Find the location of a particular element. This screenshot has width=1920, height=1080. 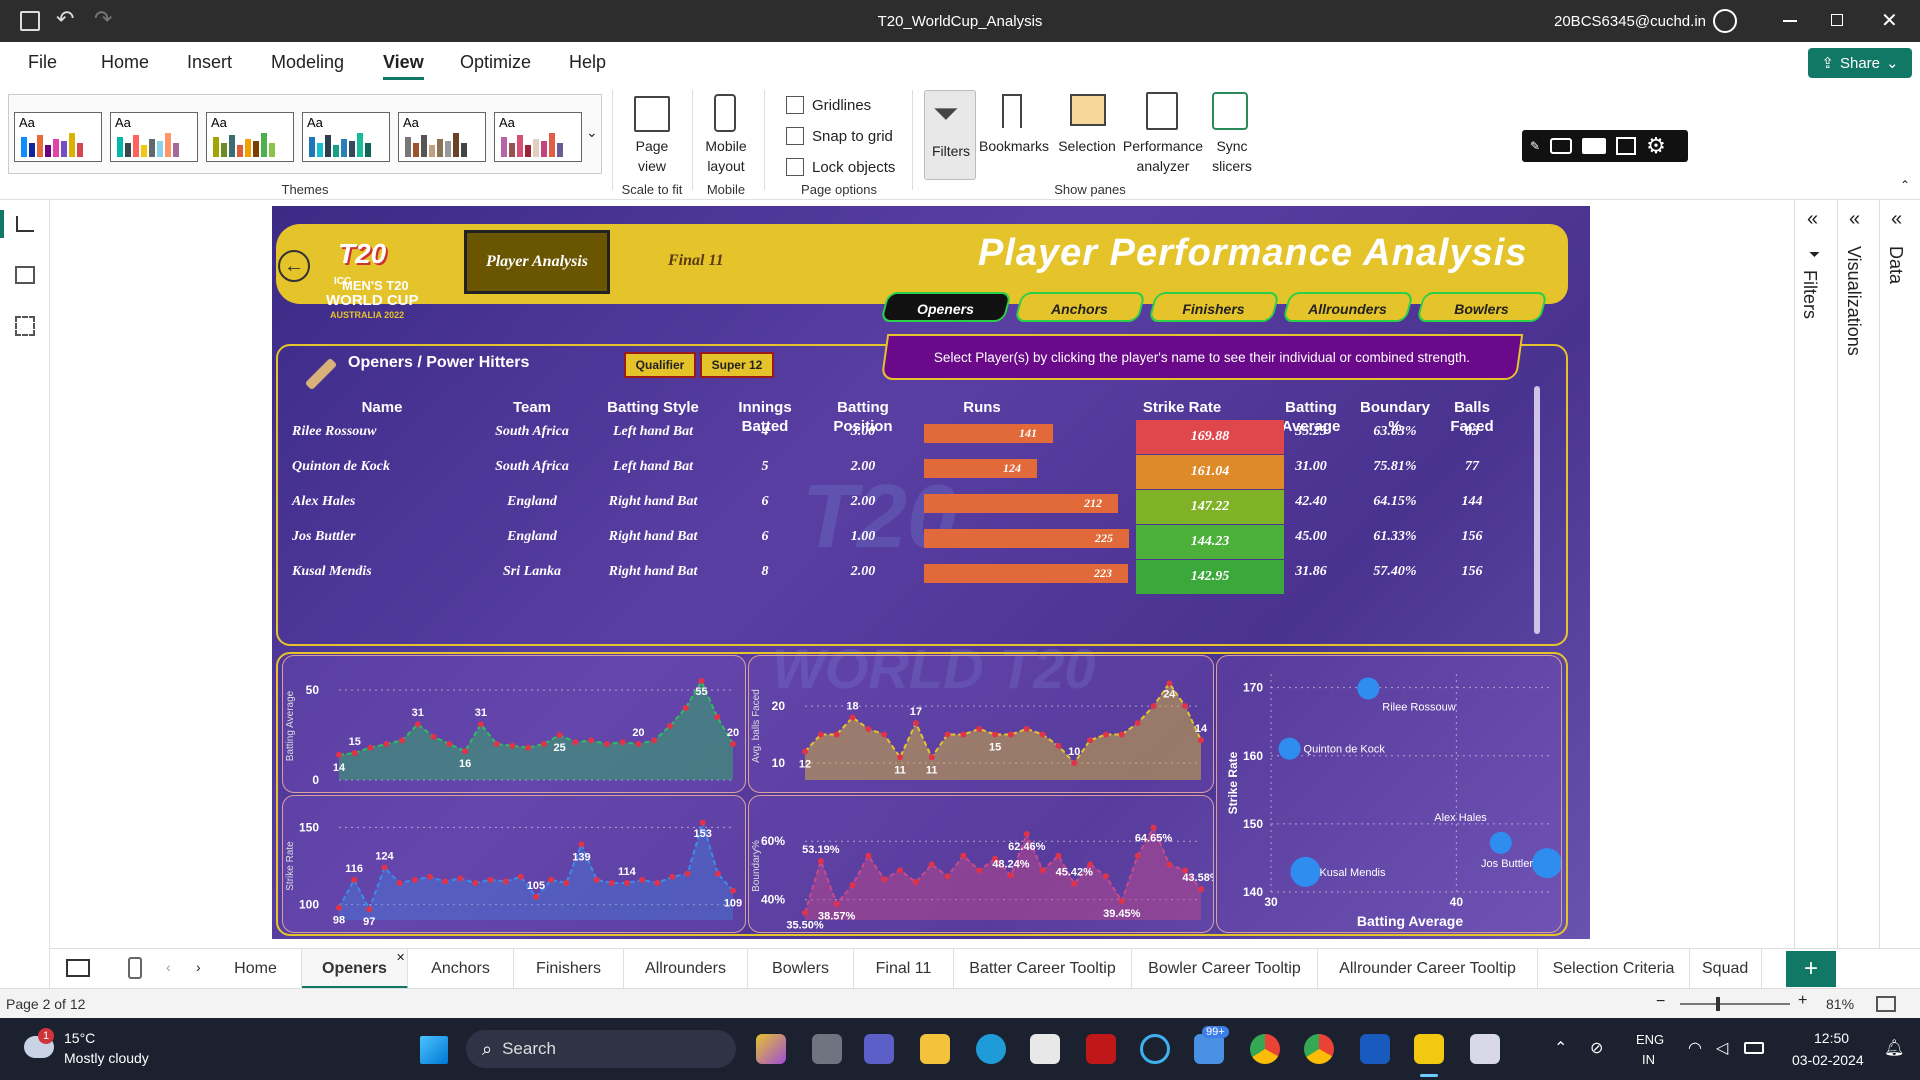

user-avatar-icon is located at coordinates (1725, 21).